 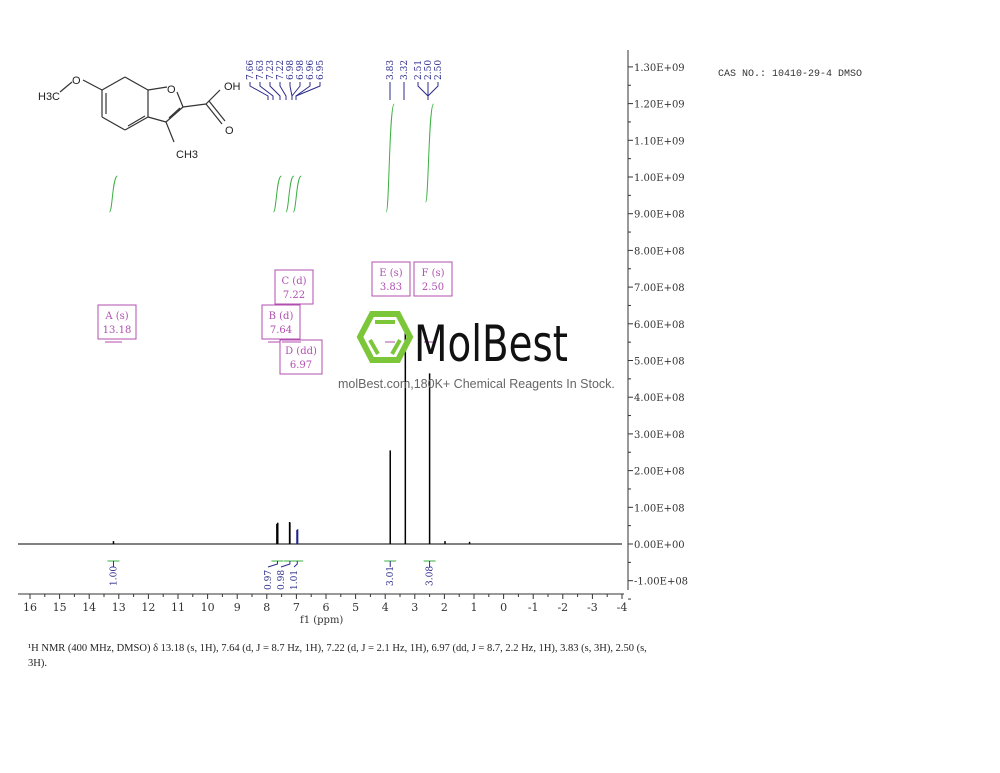 What do you see at coordinates (117, 330) in the screenshot?
I see `multiplet-shift: 13.18` at bounding box center [117, 330].